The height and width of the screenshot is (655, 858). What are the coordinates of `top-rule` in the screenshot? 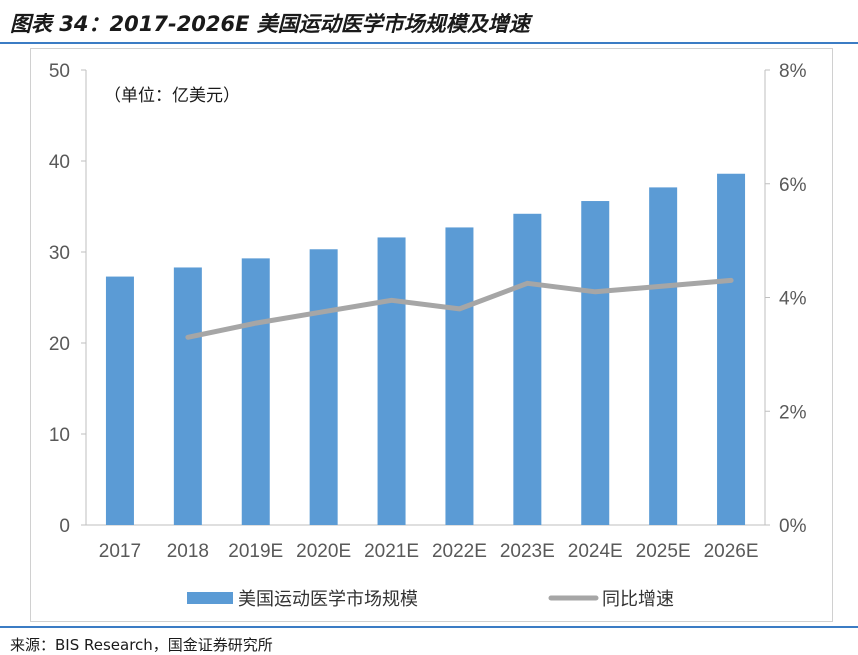 It's located at (429, 43).